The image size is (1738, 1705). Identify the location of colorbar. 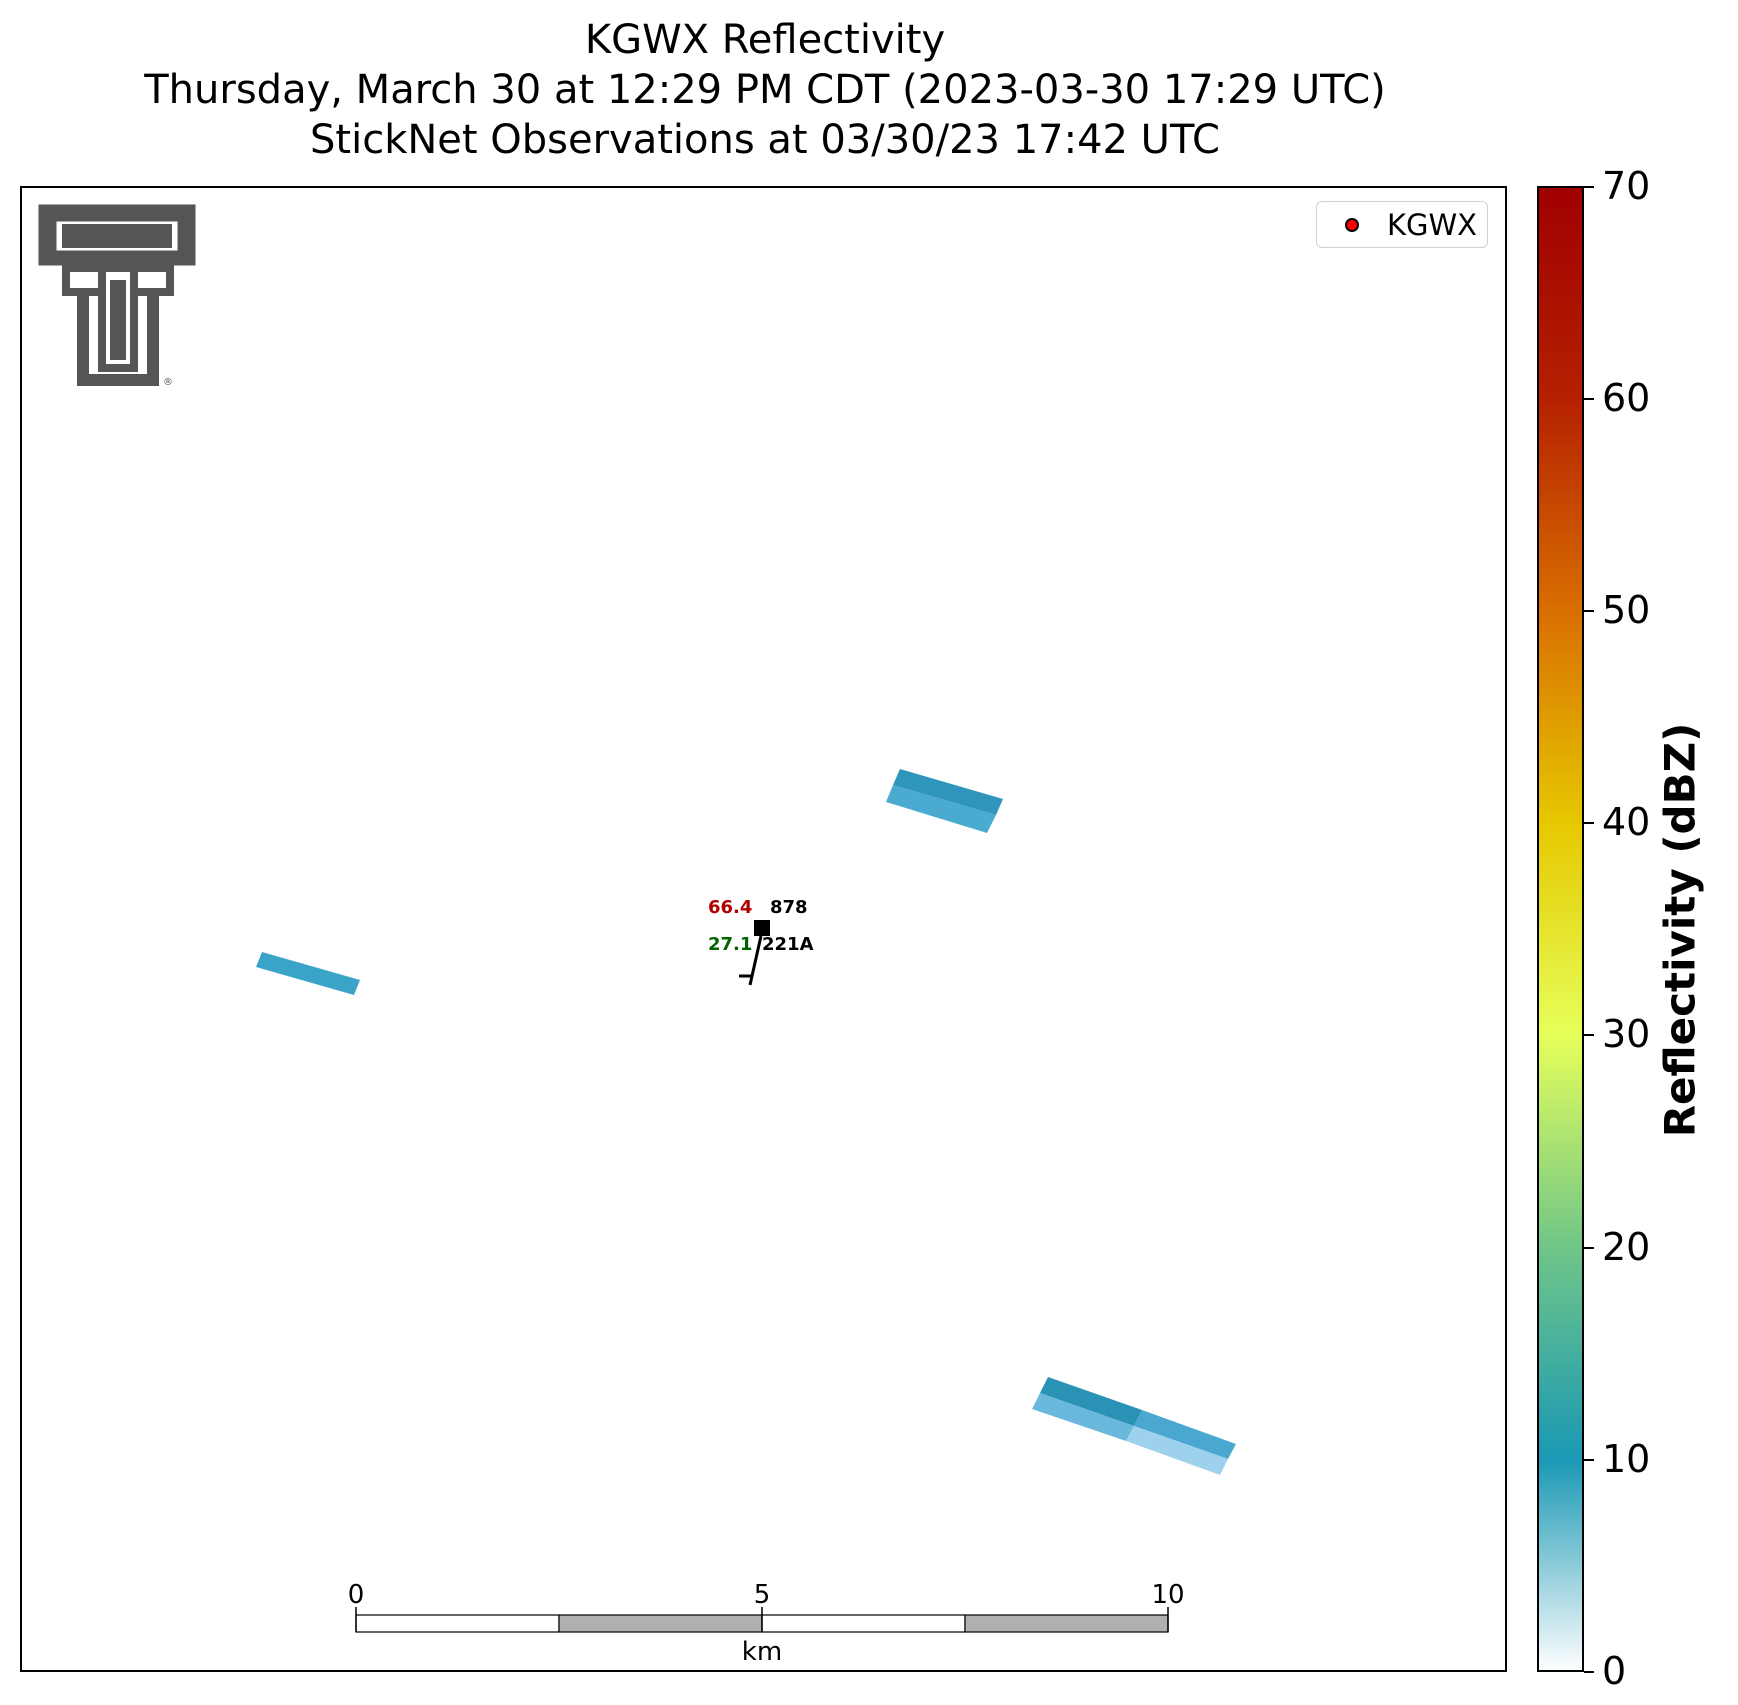
(1560, 929).